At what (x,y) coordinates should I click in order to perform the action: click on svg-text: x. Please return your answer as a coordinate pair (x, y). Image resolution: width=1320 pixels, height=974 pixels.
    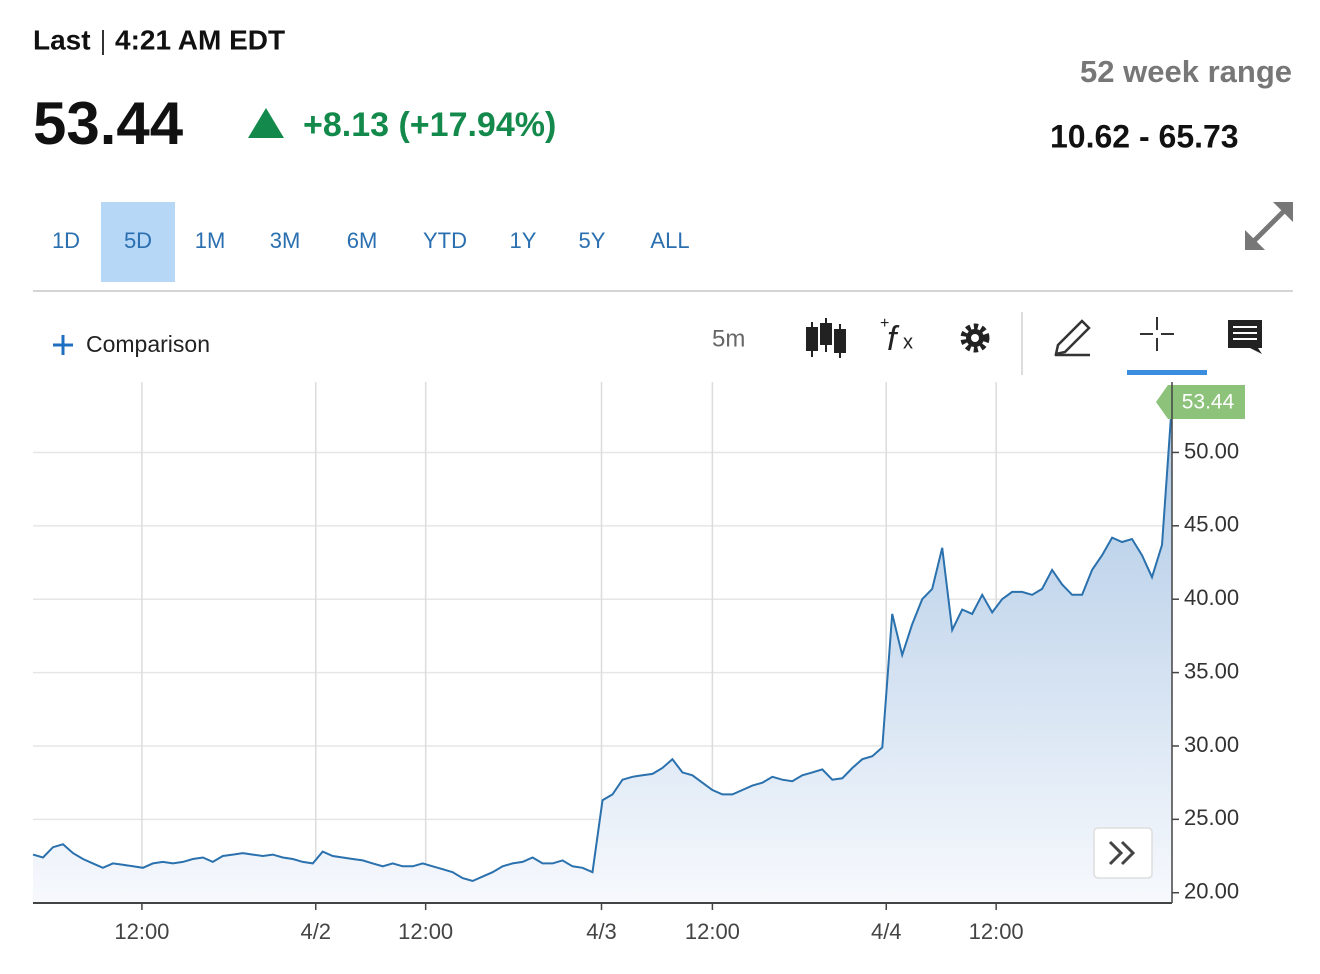
    Looking at the image, I should click on (908, 342).